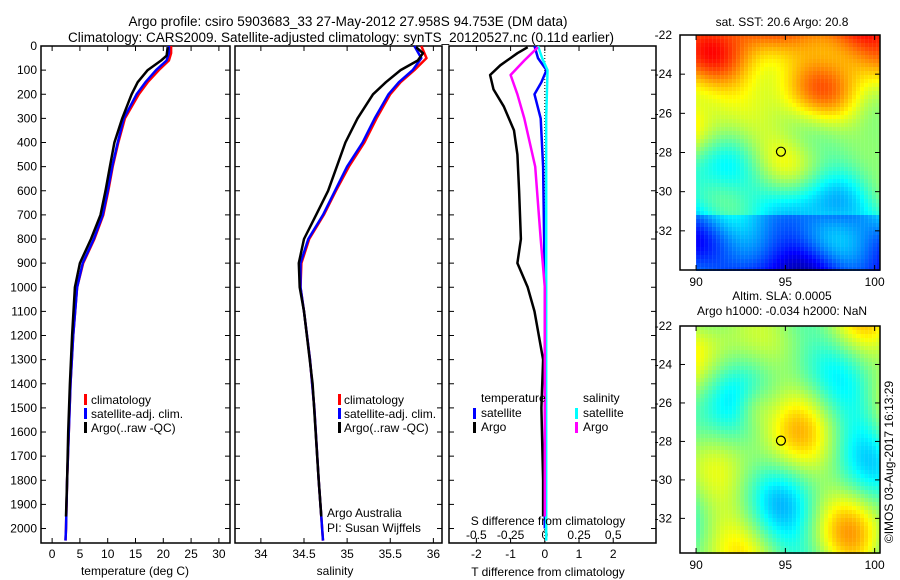 Image resolution: width=900 pixels, height=580 pixels. Describe the element at coordinates (542, 293) in the screenshot. I see `series-line-s-satellite` at that location.